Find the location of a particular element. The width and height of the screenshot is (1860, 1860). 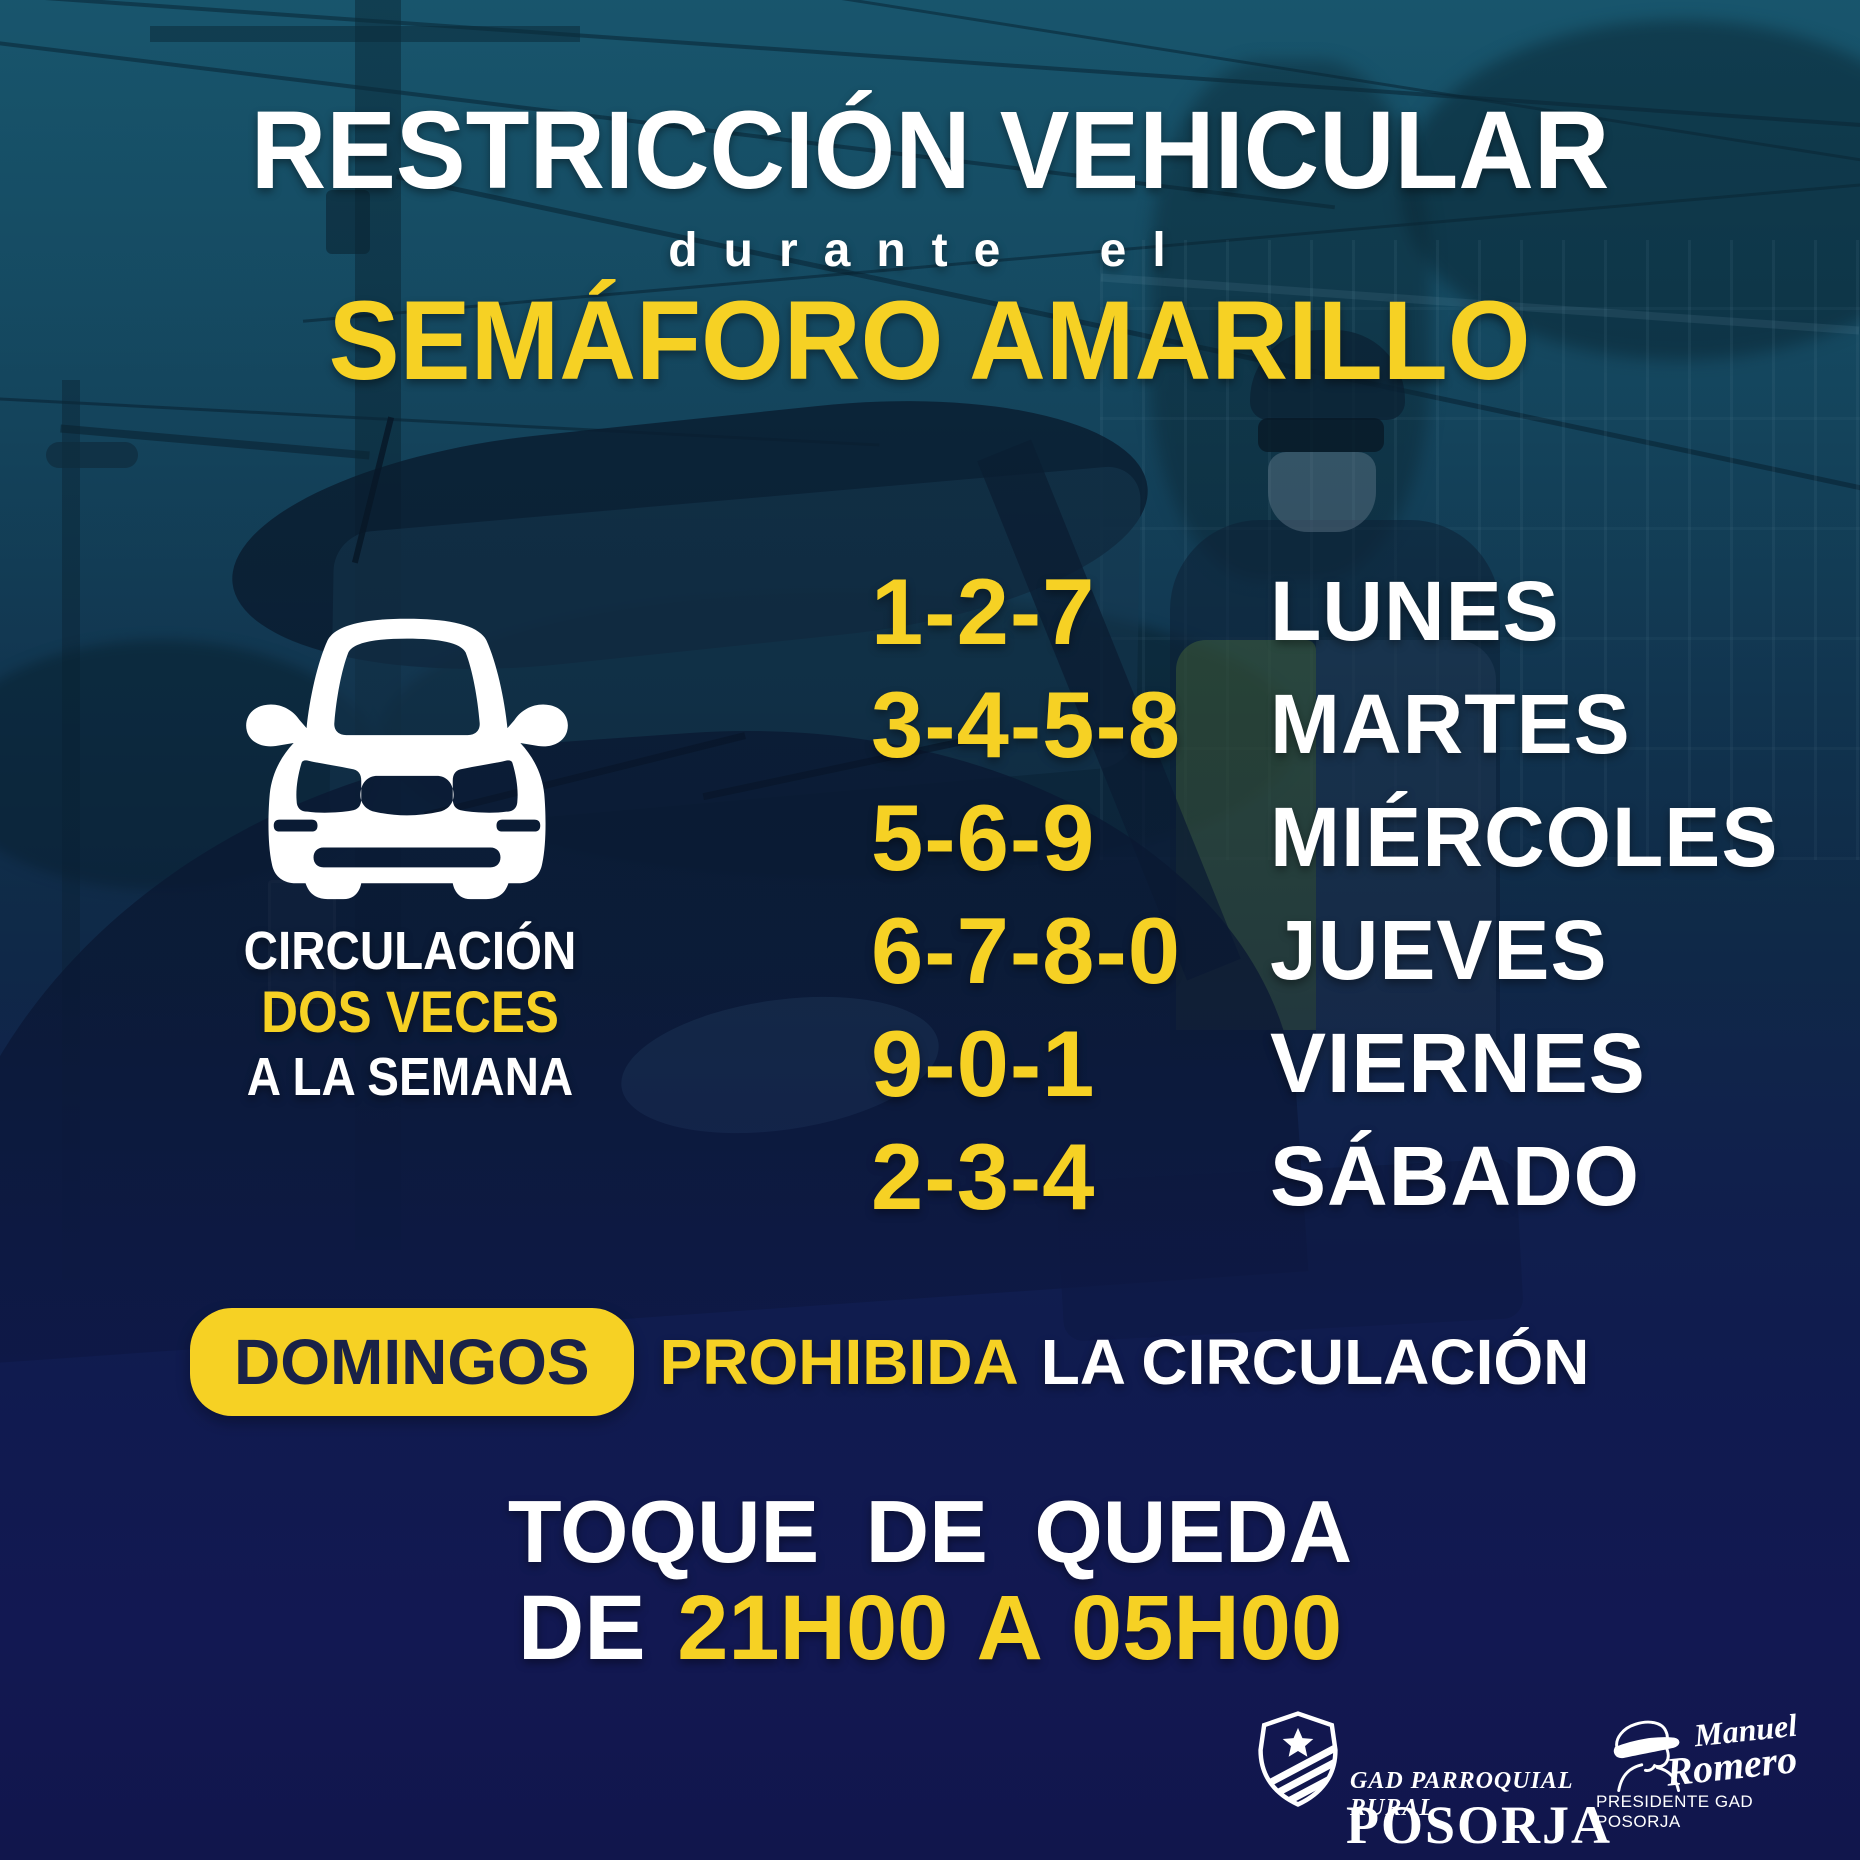

day-label: MARTES is located at coordinates (1450, 724).